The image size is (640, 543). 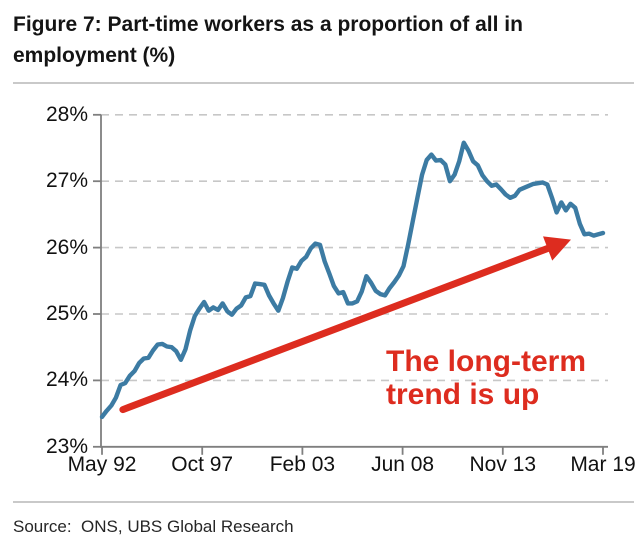 What do you see at coordinates (66, 380) in the screenshot?
I see `y-tick-label: 24%` at bounding box center [66, 380].